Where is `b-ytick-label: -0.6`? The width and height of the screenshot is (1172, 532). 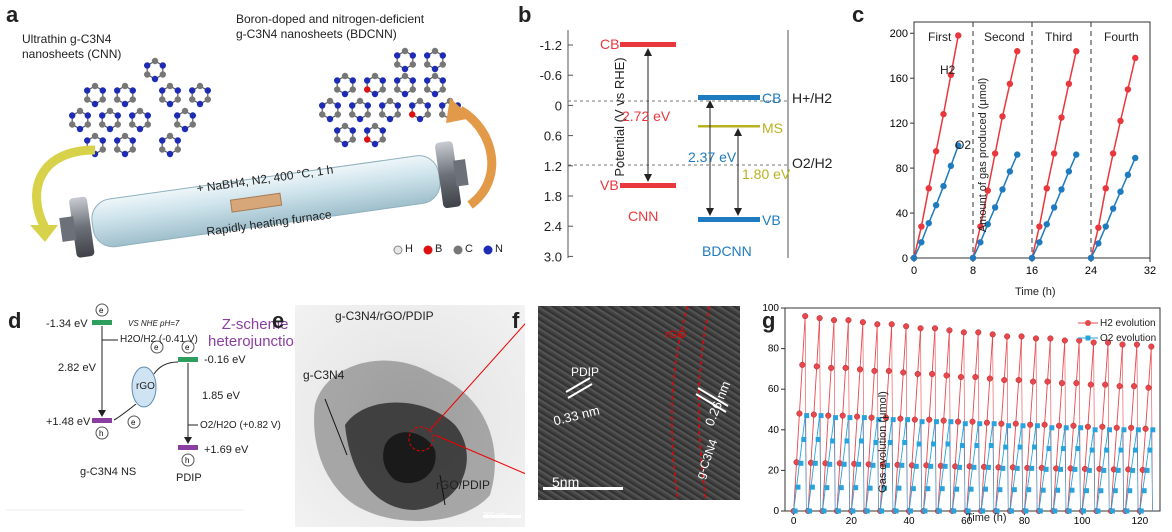 b-ytick-label: -0.6 is located at coordinates (551, 75).